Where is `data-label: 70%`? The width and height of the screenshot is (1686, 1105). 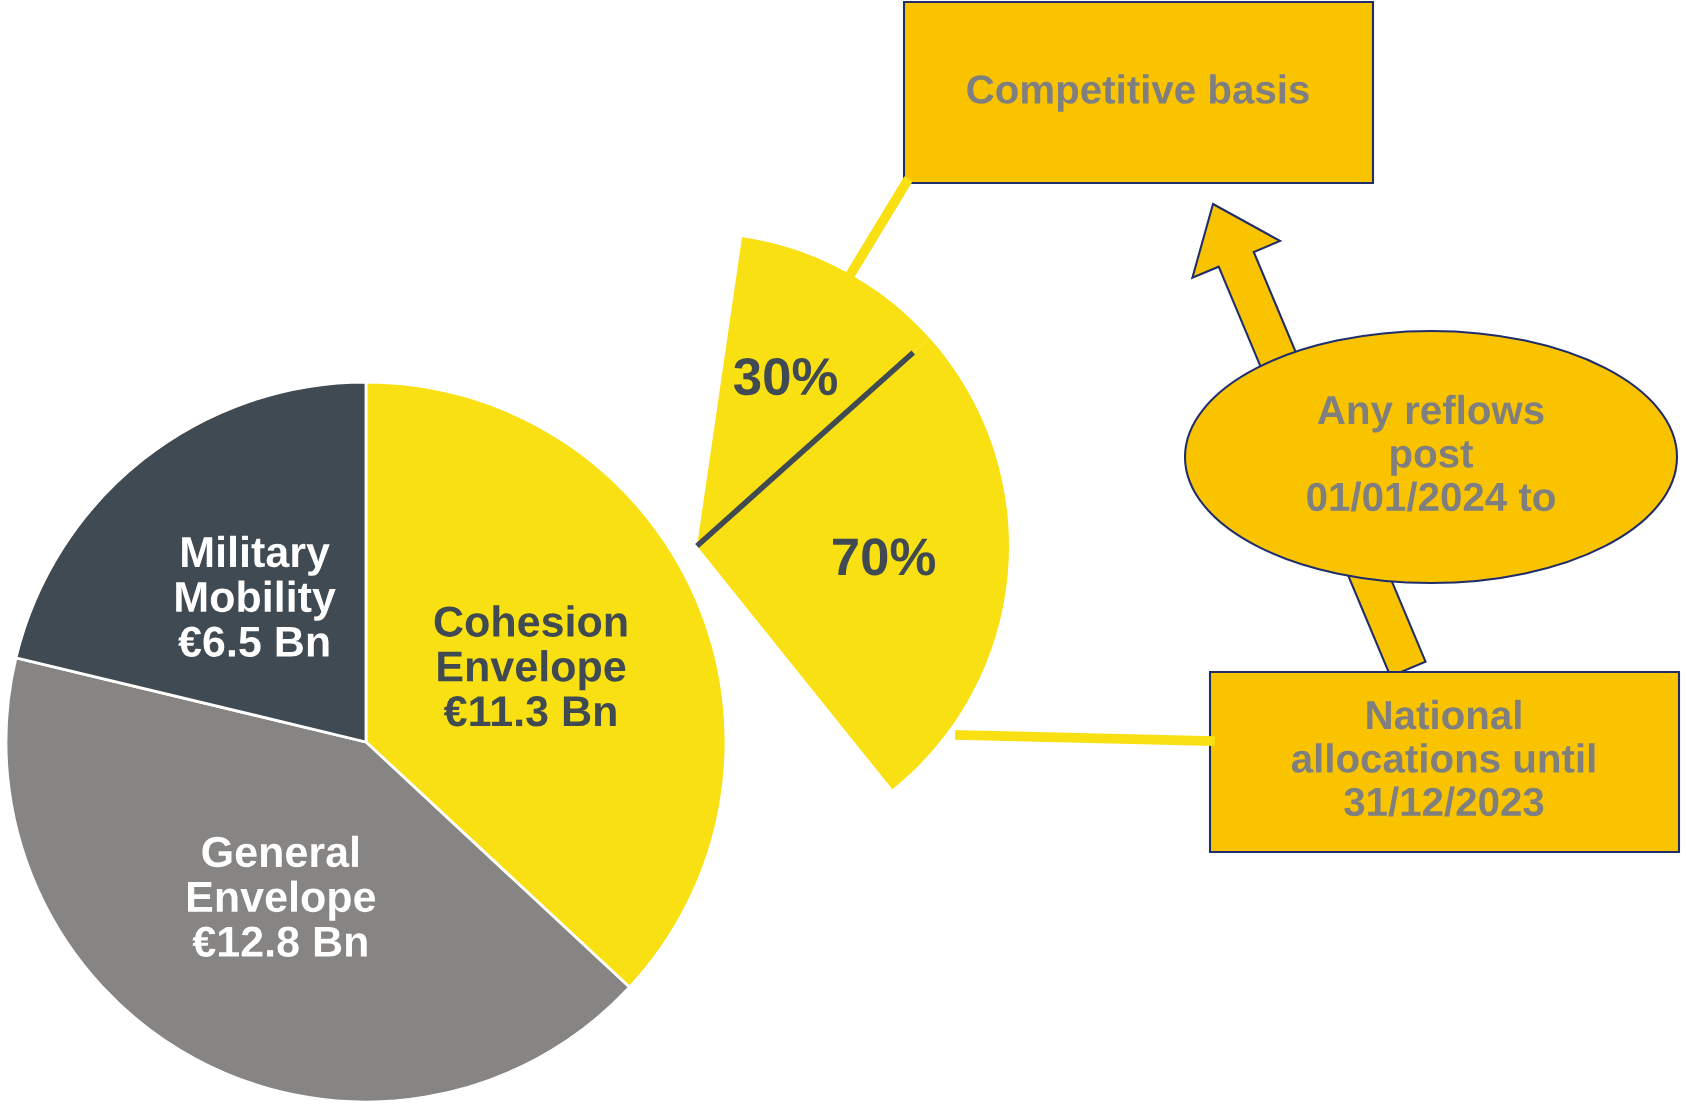 data-label: 70% is located at coordinates (884, 557).